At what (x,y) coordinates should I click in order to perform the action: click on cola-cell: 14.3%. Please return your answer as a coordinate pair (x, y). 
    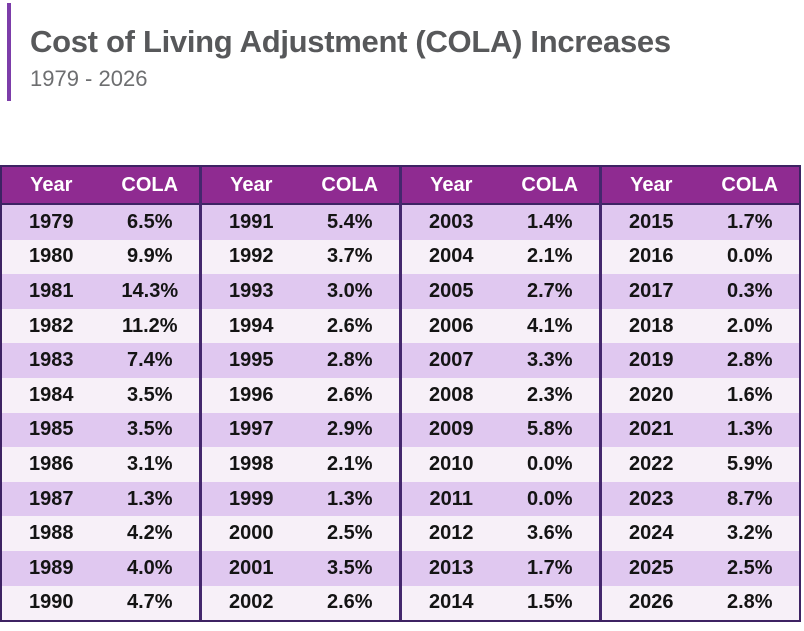
    Looking at the image, I should click on (150, 290).